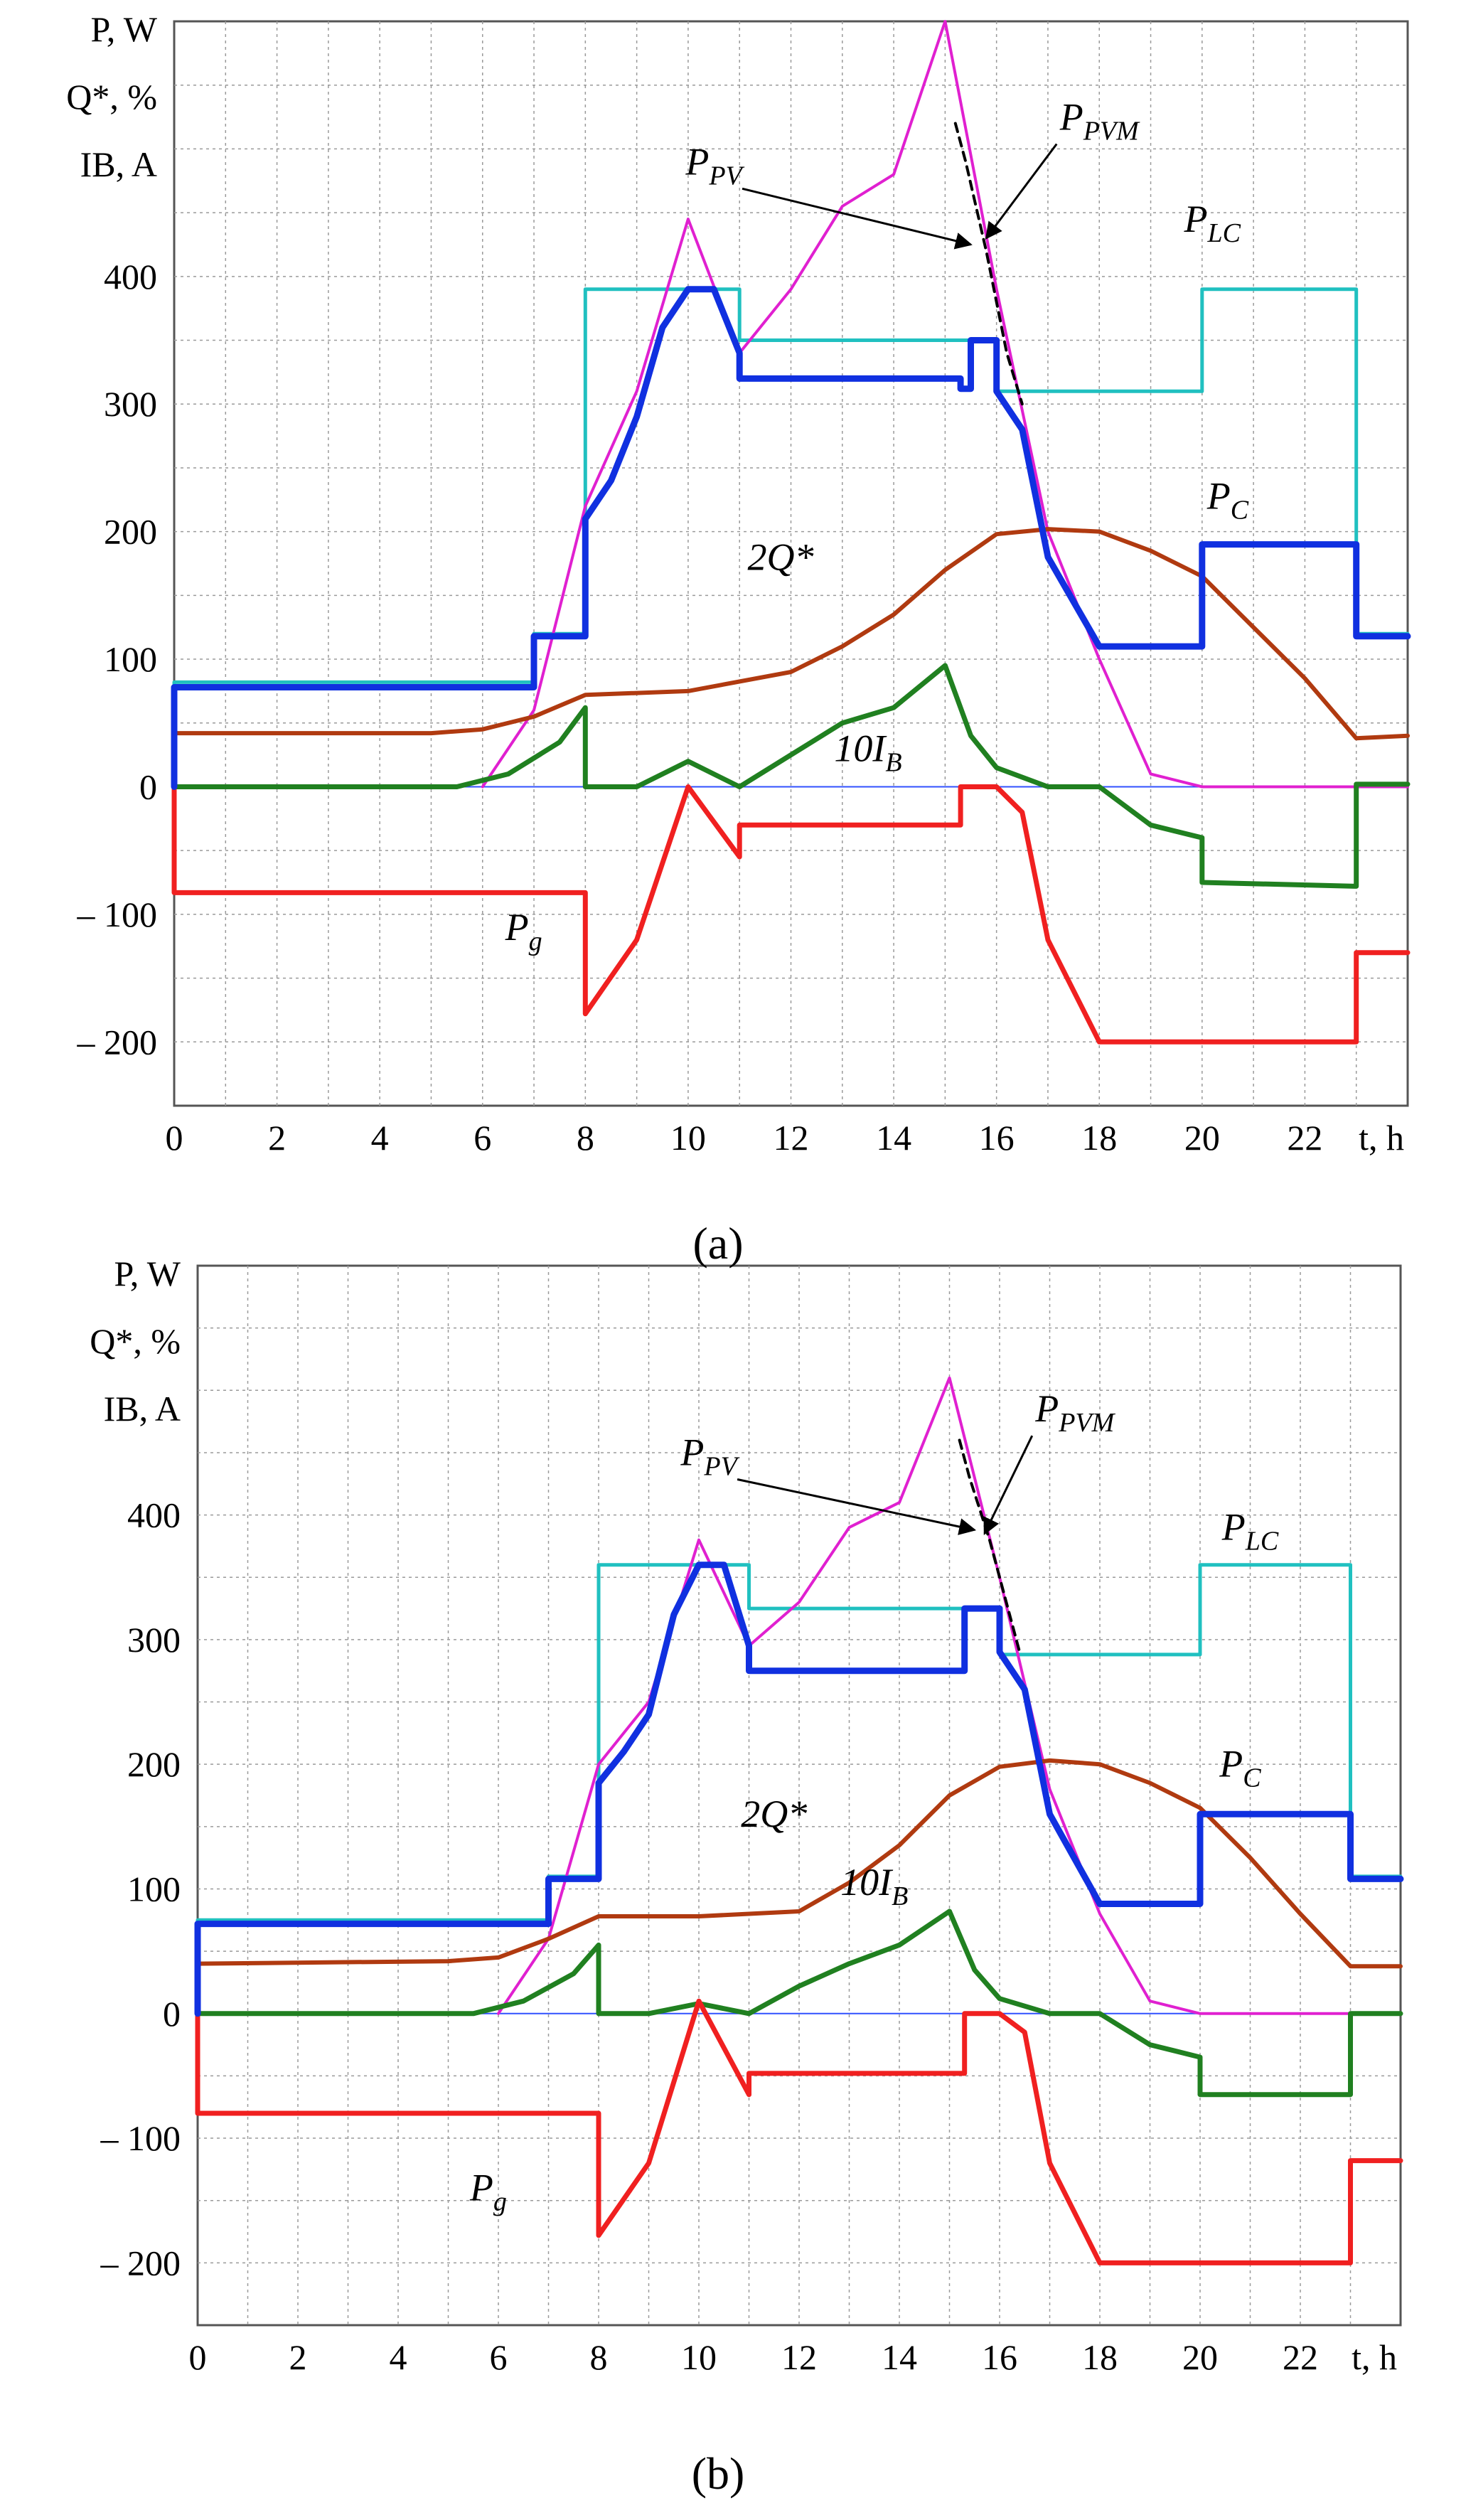 This screenshot has height=2520, width=1461. I want to click on x-tick-label: 4, so click(380, 1138).